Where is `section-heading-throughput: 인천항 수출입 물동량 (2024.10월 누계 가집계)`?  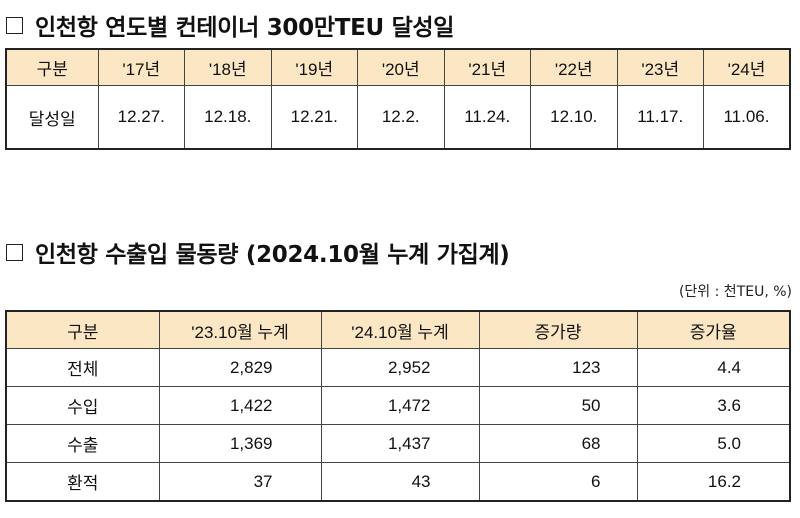
section-heading-throughput: 인천항 수출입 물동량 (2024.10월 누계 가집계) is located at coordinates (258, 252).